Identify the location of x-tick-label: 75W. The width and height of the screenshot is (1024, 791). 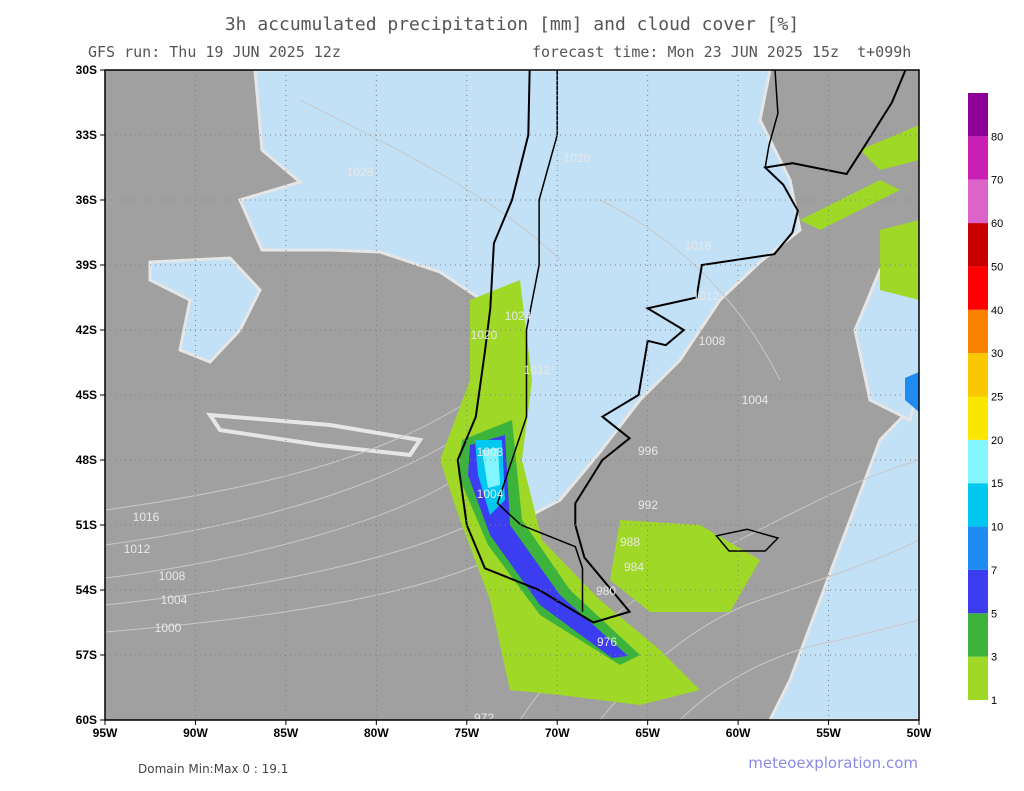
(466, 733).